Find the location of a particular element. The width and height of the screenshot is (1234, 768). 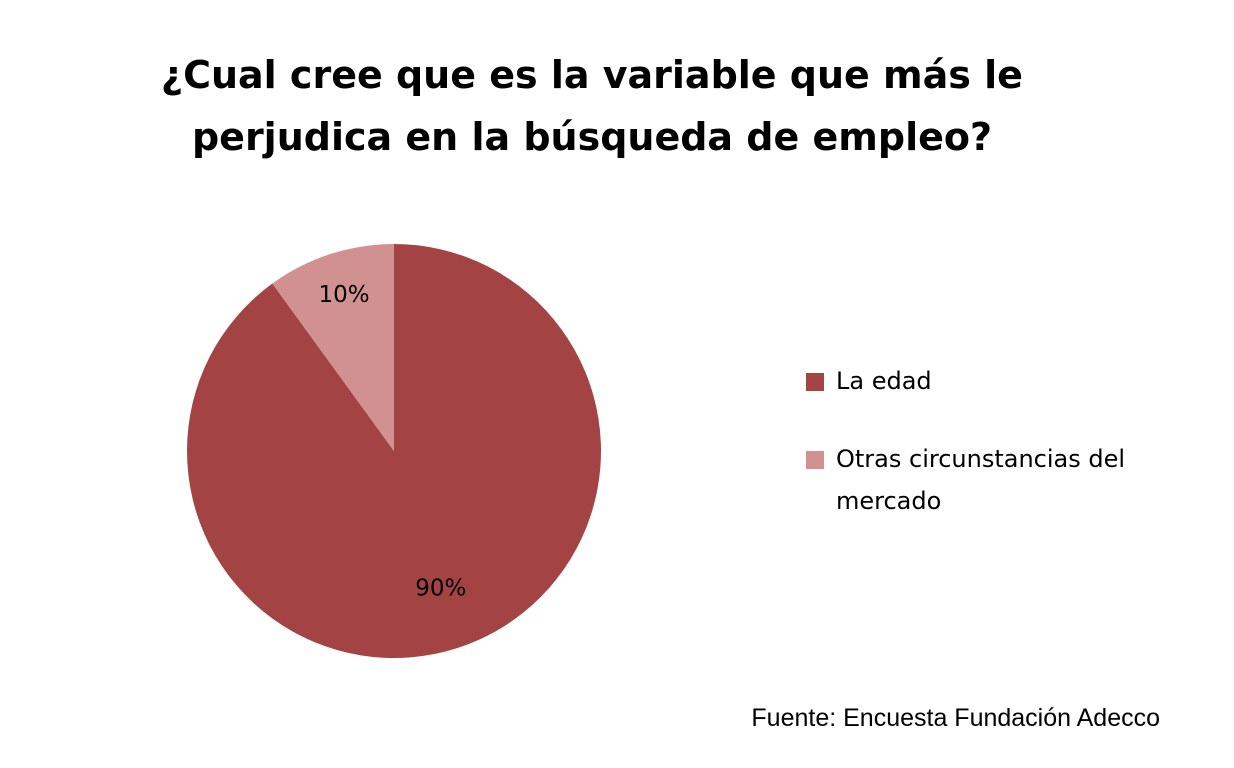

chart-legend: La edad Otras circunstancias del mercado is located at coordinates (986, 441).